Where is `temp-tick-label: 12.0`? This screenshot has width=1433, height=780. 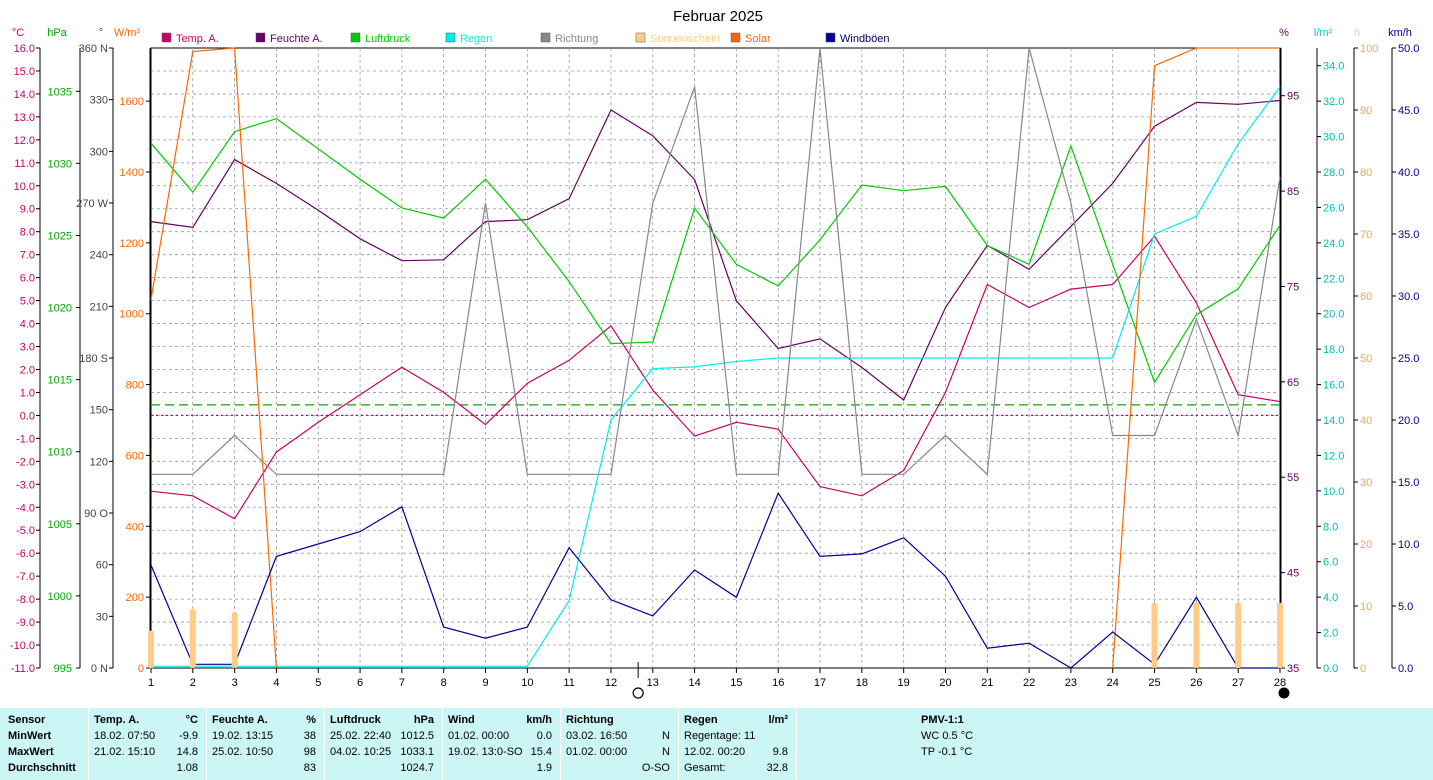
temp-tick-label: 12.0 is located at coordinates (24, 141).